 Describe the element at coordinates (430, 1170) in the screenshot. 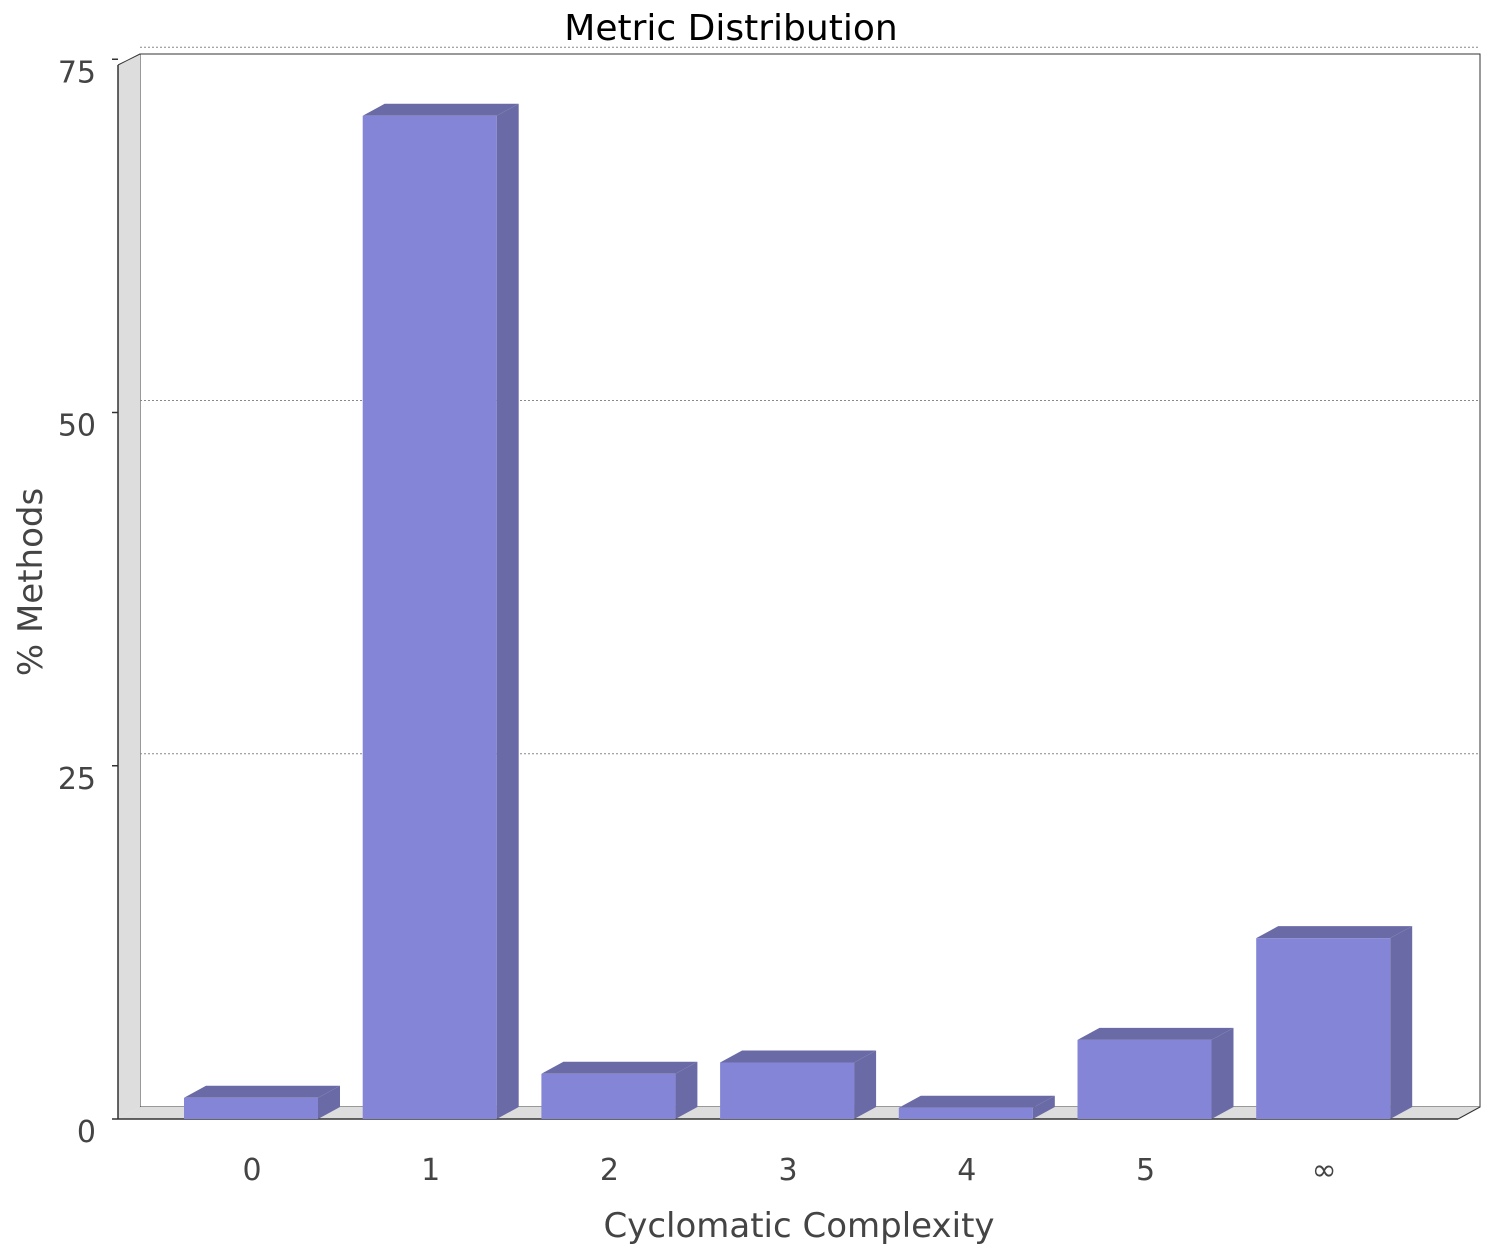

I see `x-tick-label: 1` at that location.